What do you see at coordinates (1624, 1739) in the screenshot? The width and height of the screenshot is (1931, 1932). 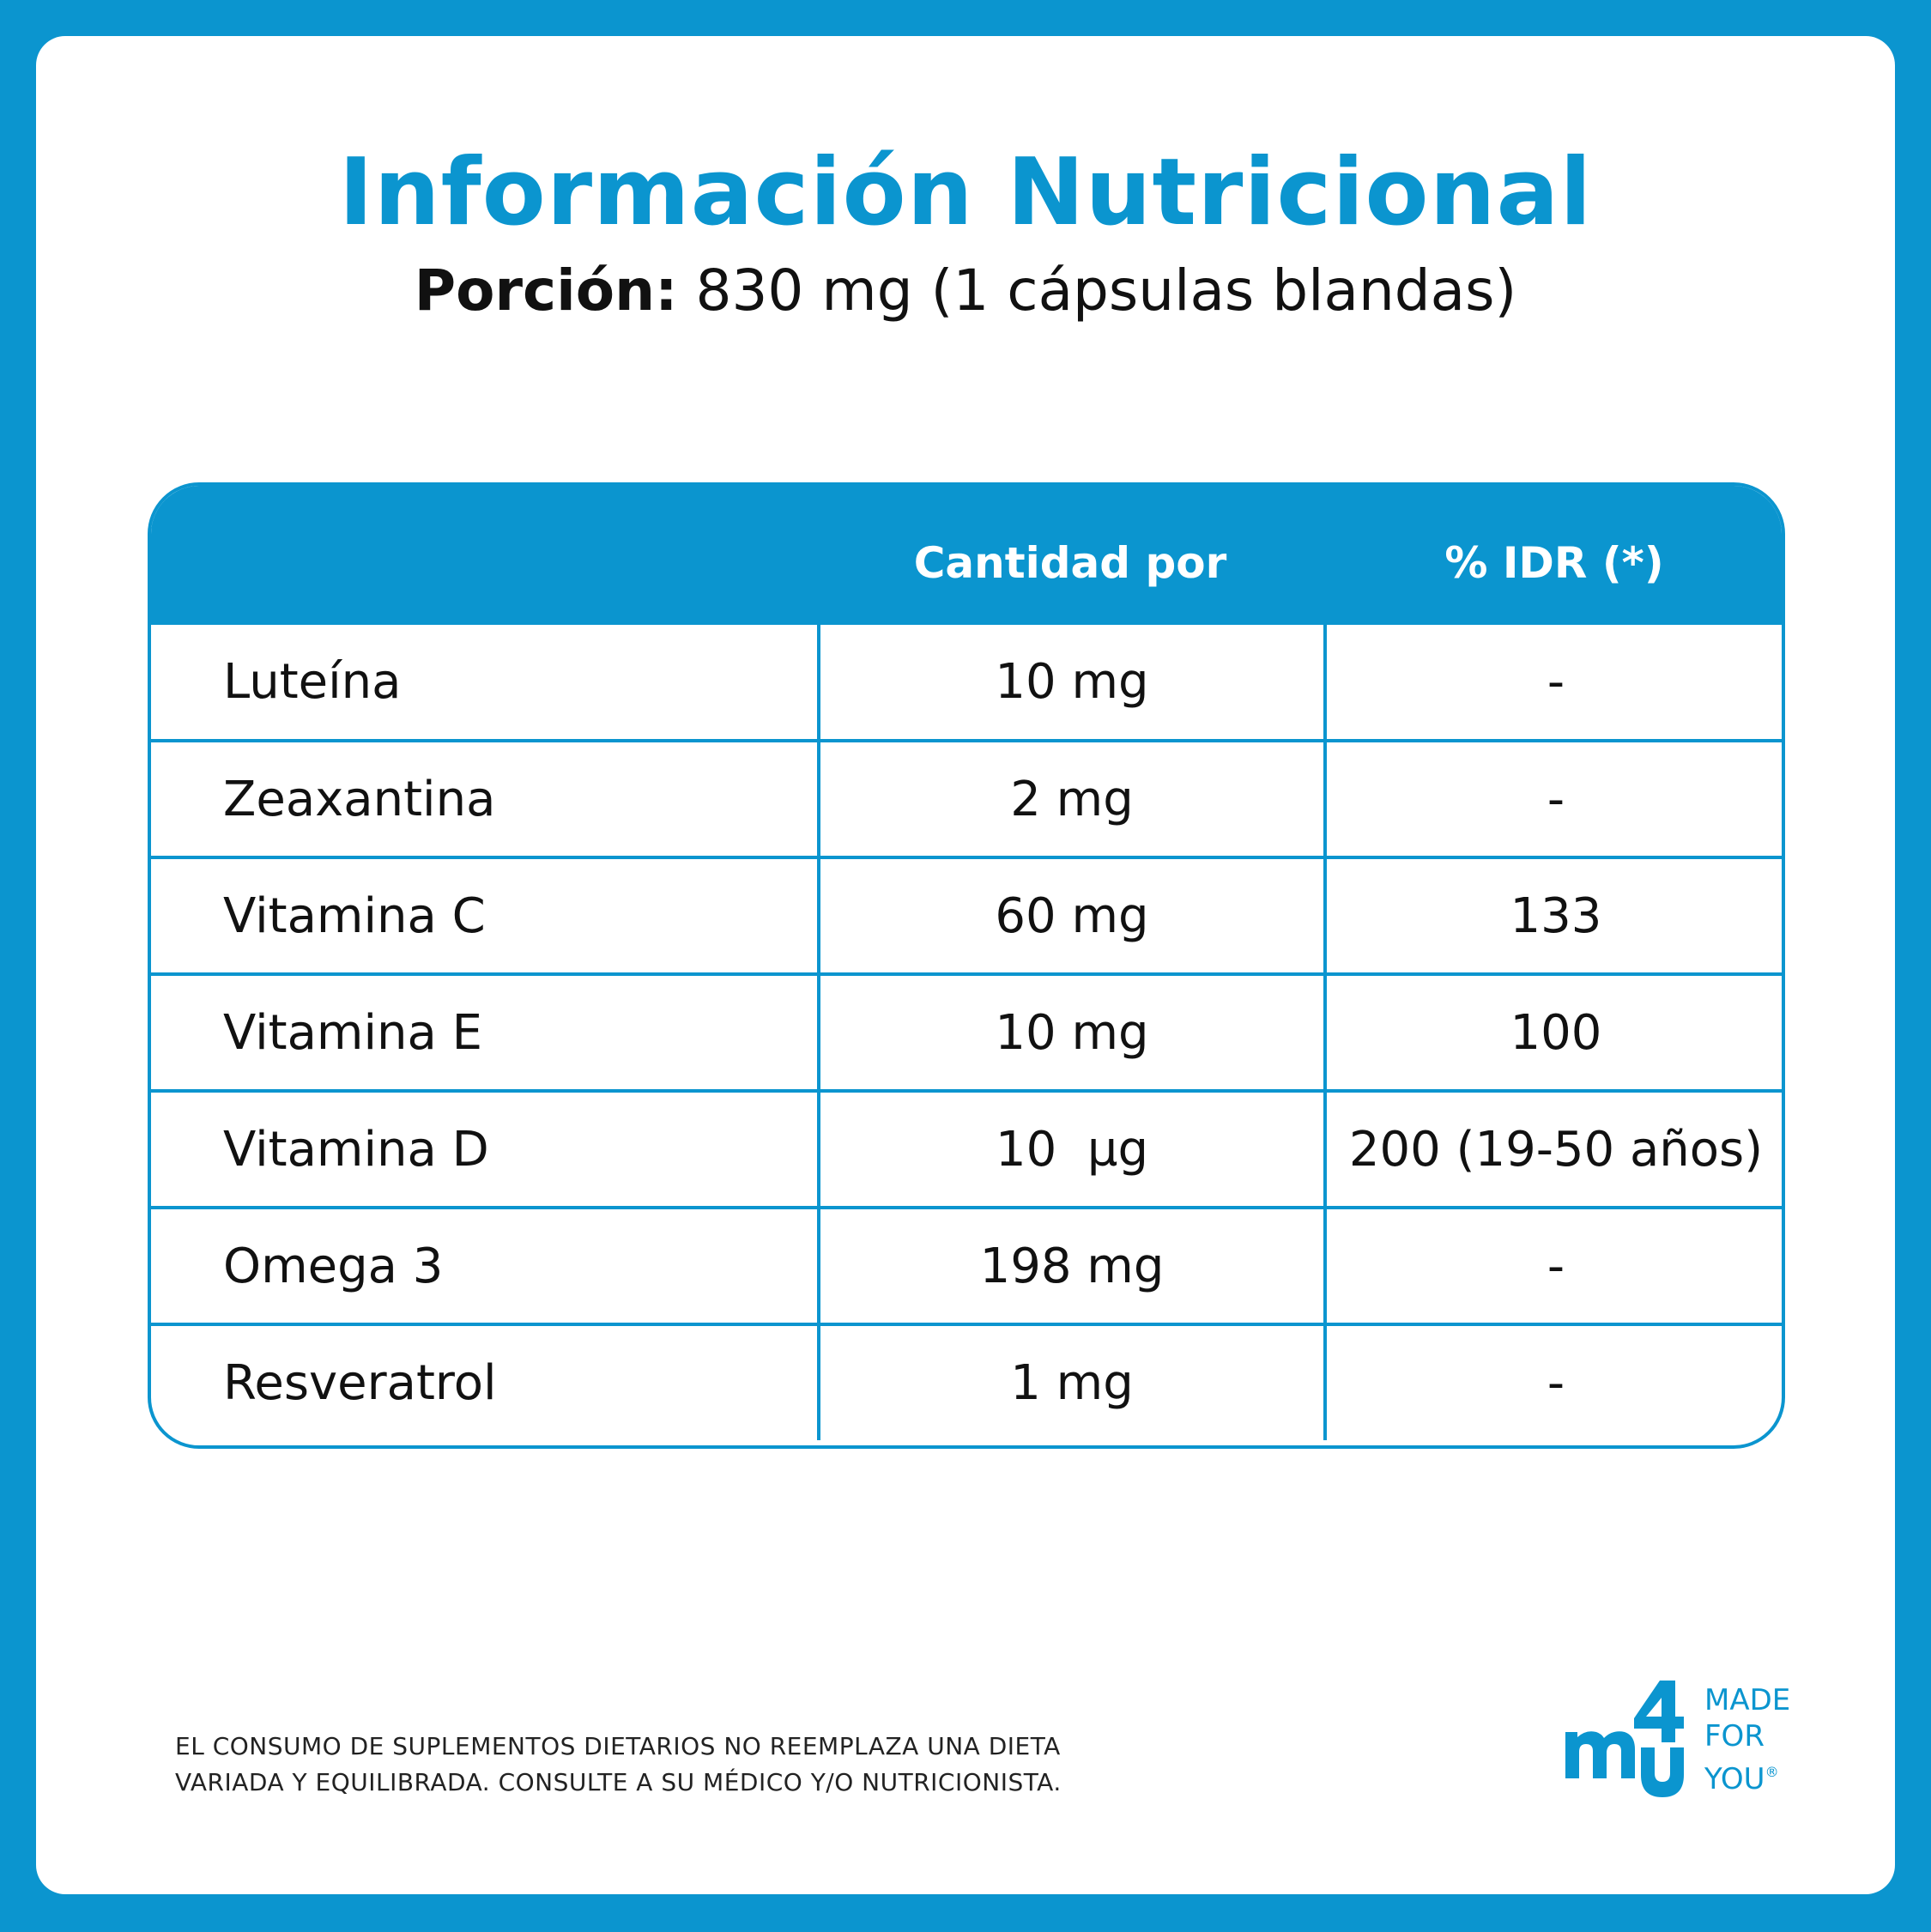 I see `m4u-logo-mark` at bounding box center [1624, 1739].